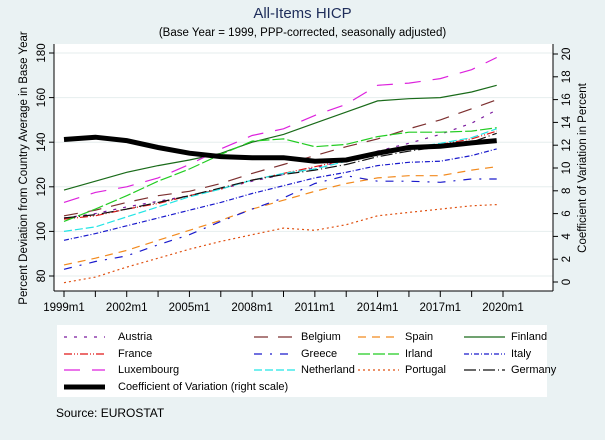  What do you see at coordinates (110, 413) in the screenshot?
I see `source-note: Source: EUROSTAT` at bounding box center [110, 413].